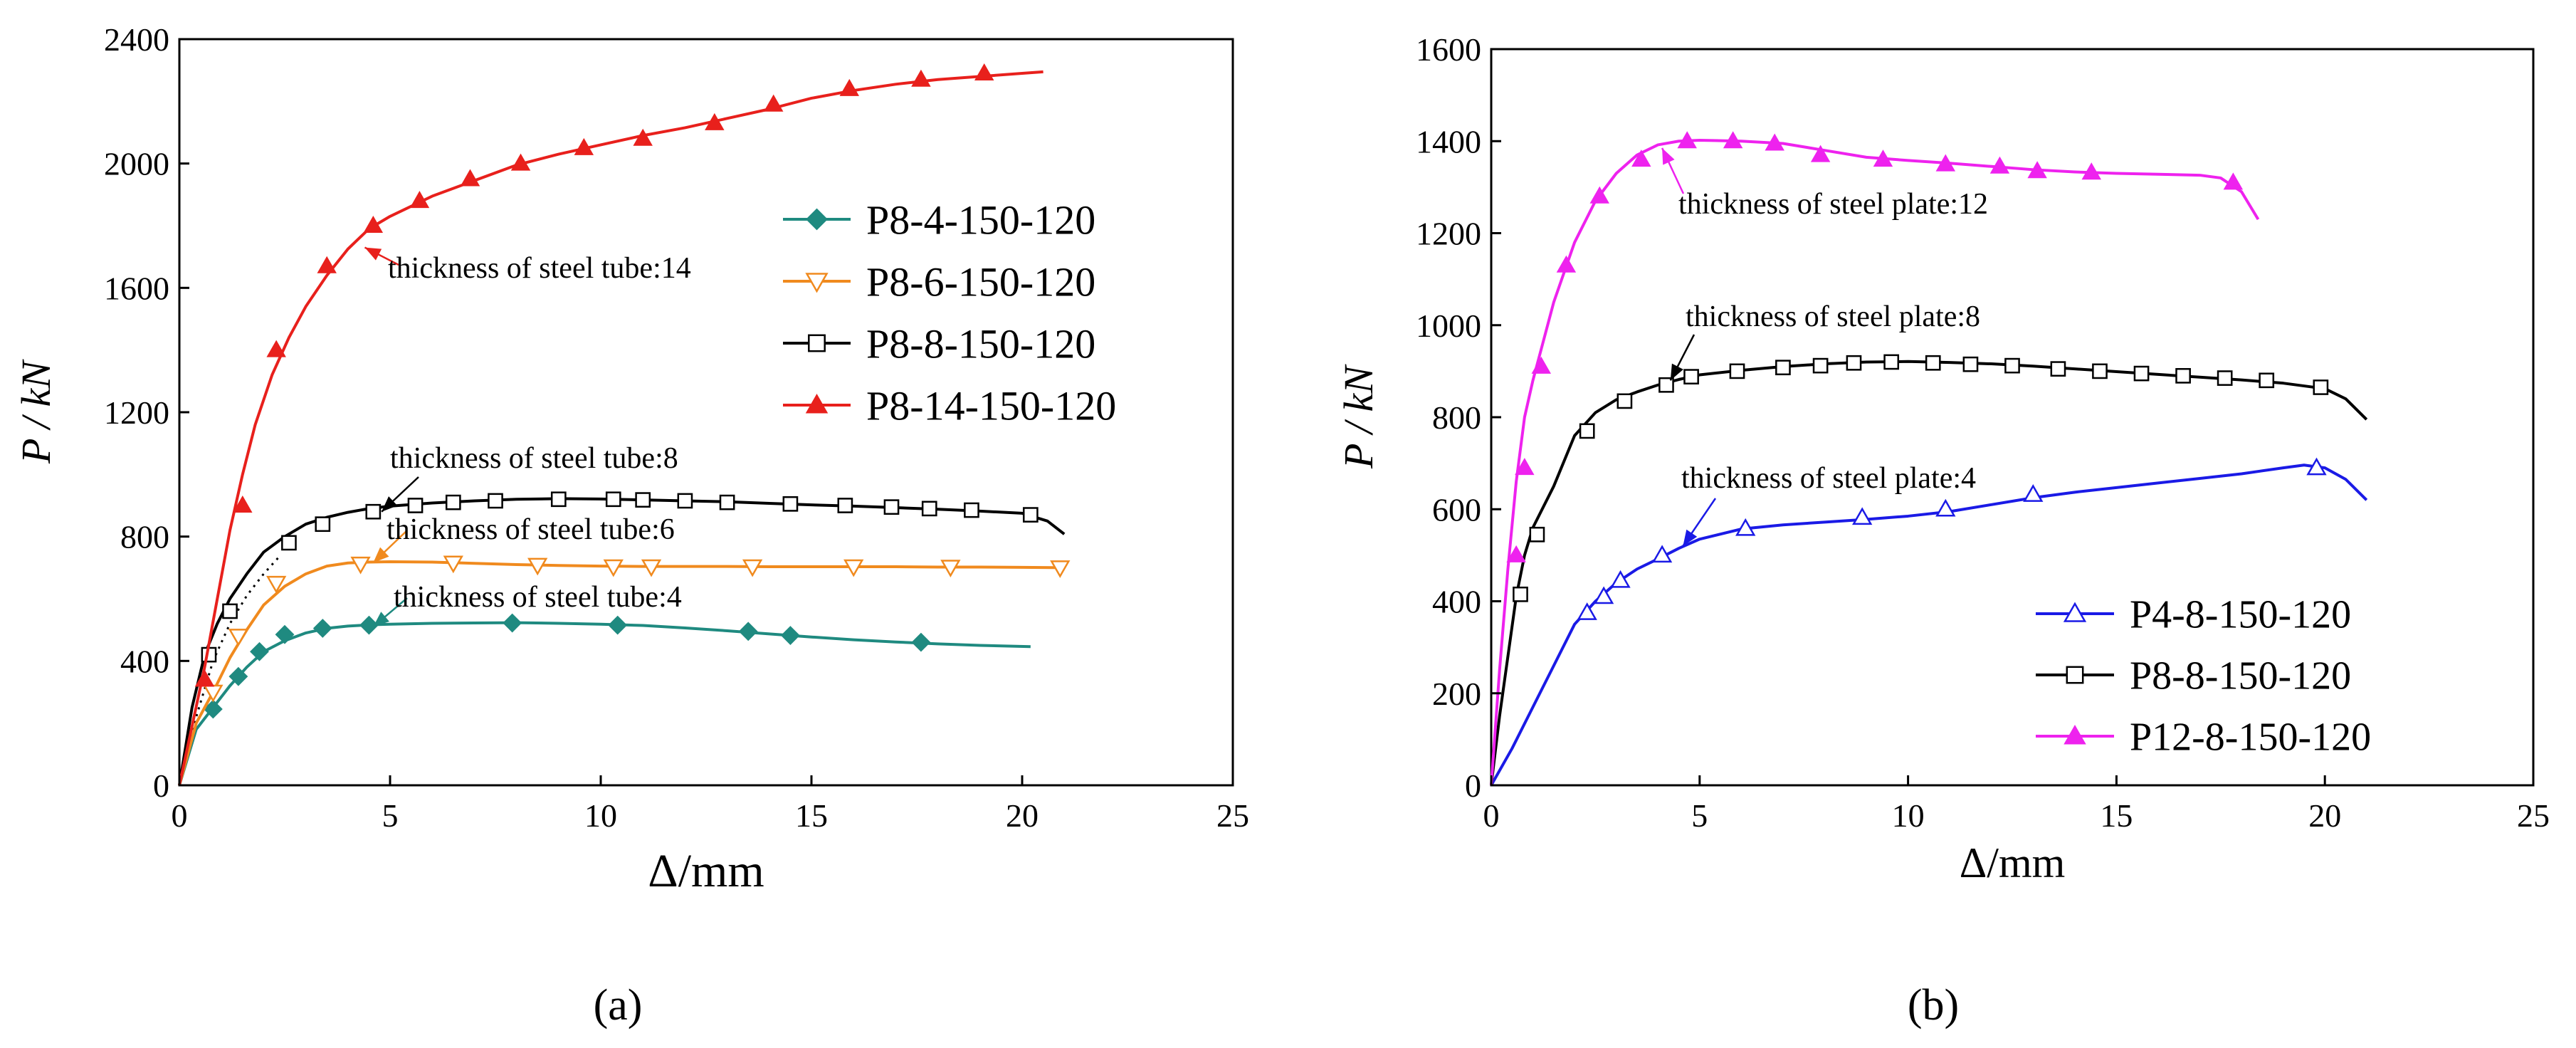  I want to click on y-axis-label-b: P / kN, so click(1358, 416).